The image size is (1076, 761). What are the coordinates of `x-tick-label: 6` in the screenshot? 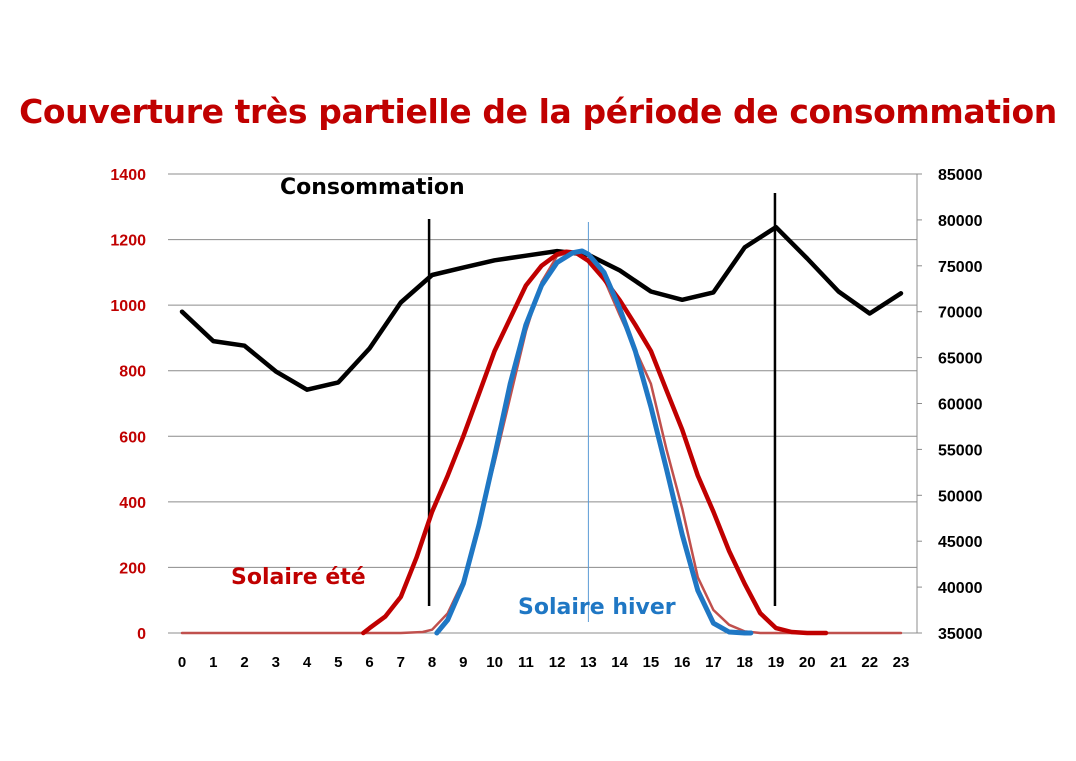 It's located at (369, 662).